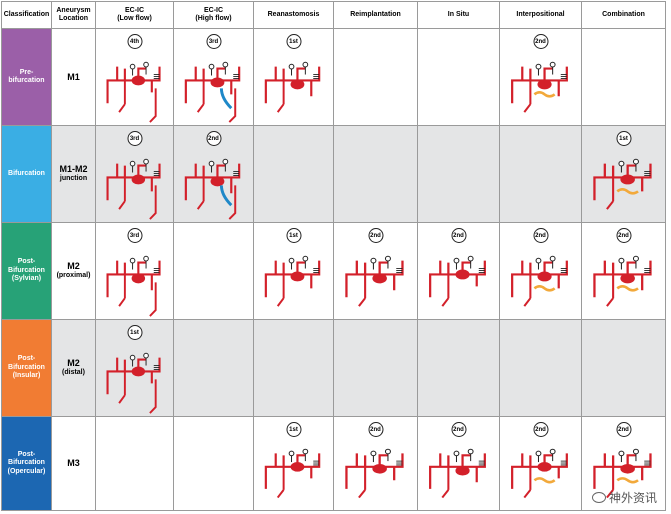 Image resolution: width=671 pixels, height=514 pixels. I want to click on wechat-icon, so click(598, 497).